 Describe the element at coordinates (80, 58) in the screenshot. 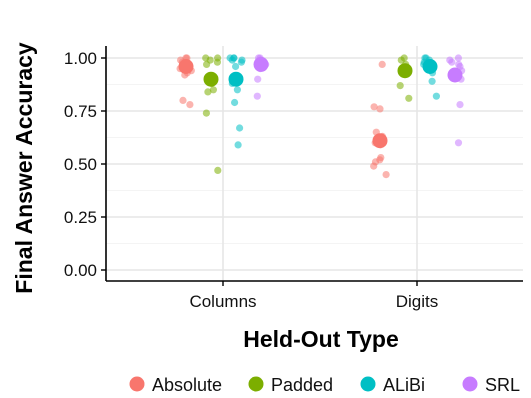

I see `y-tick-label: 1.00` at that location.